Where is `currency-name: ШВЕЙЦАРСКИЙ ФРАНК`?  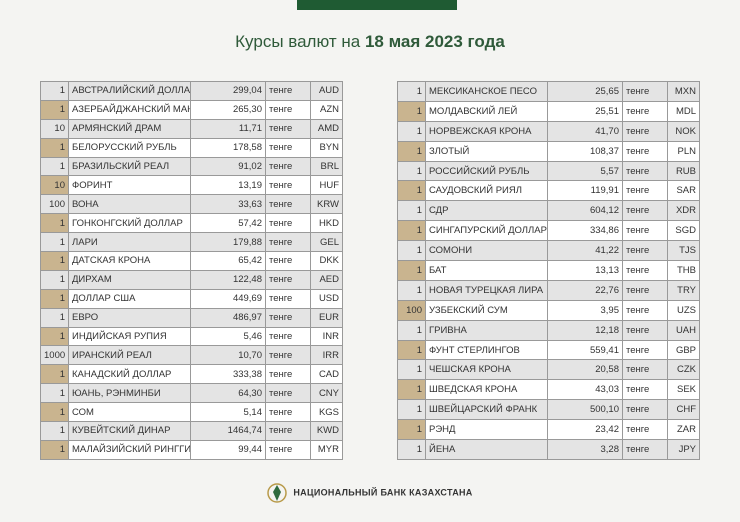 currency-name: ШВЕЙЦАРСКИЙ ФРАНК is located at coordinates (486, 410).